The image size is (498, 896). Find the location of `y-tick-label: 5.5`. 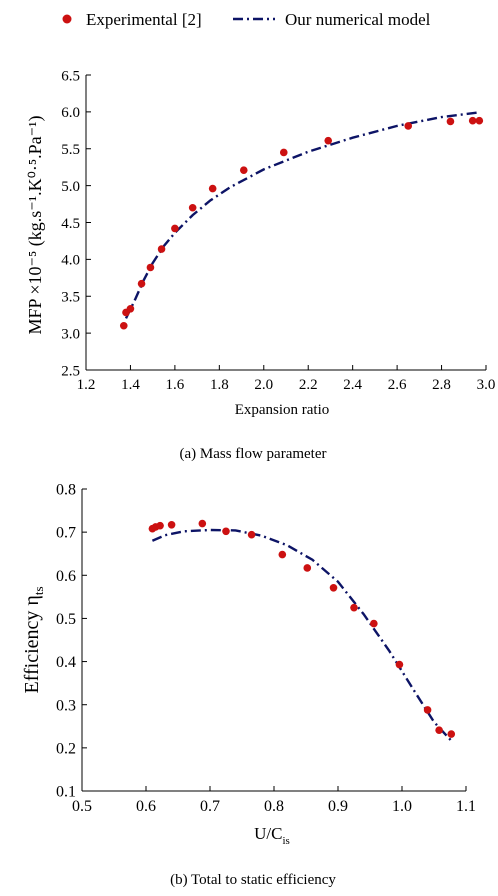

y-tick-label: 5.5 is located at coordinates (70, 150).